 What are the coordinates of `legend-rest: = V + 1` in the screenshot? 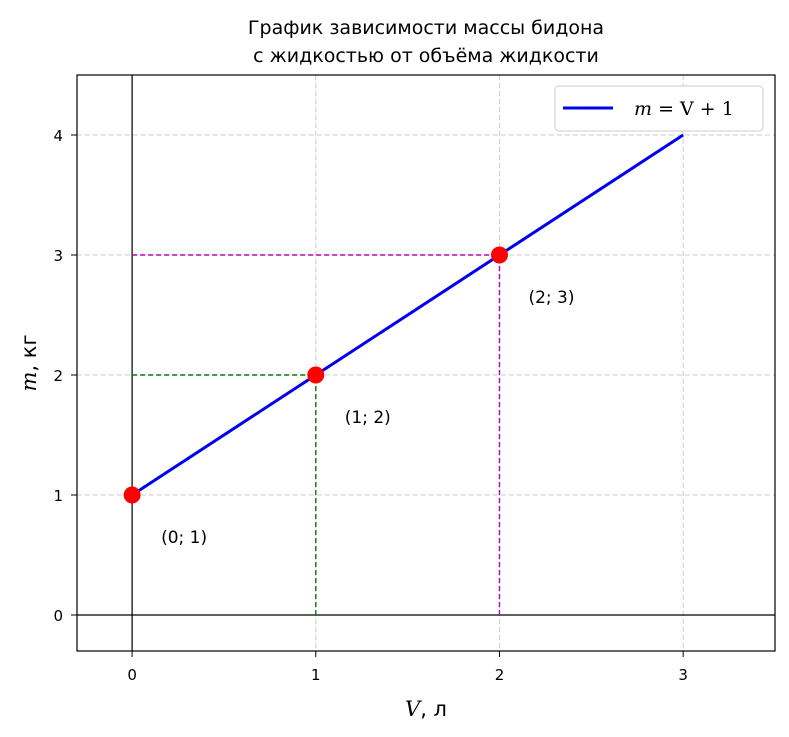 It's located at (693, 109).